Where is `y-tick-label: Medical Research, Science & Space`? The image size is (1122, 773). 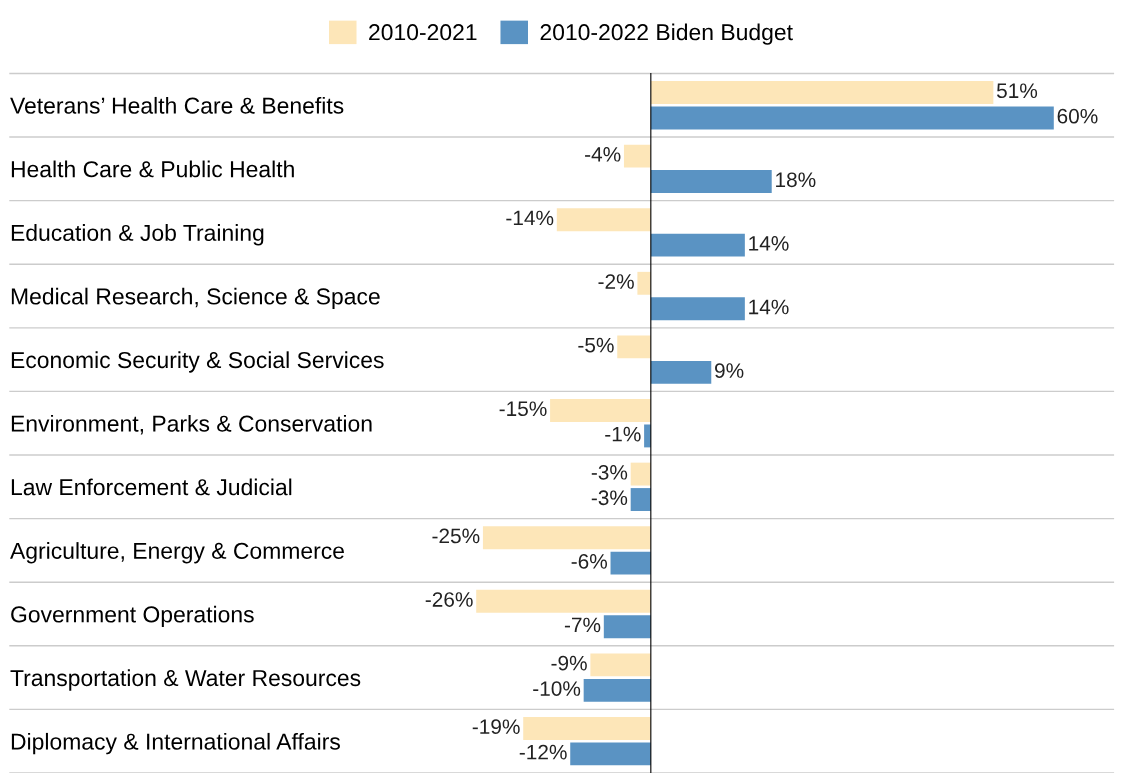
y-tick-label: Medical Research, Science & Space is located at coordinates (195, 298).